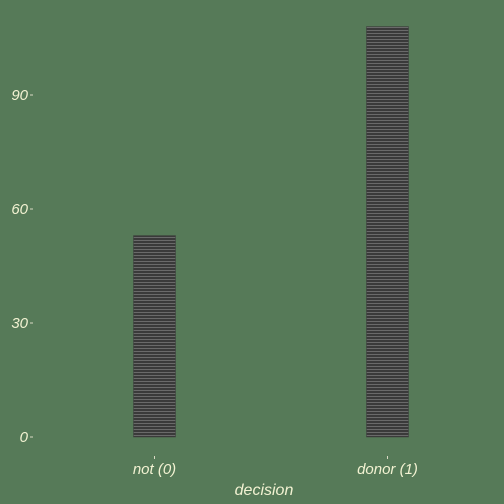 The image size is (504, 504). I want to click on y-tick-label: 90, so click(19, 95).